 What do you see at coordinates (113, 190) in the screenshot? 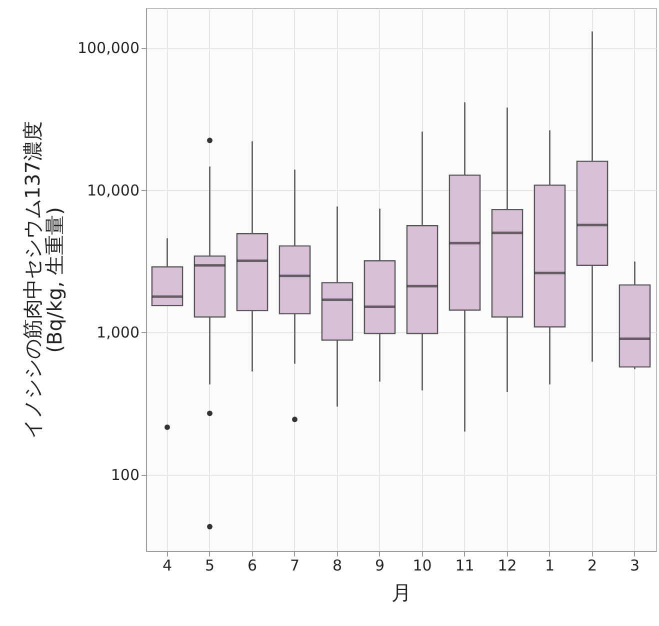
I see `y-tick-label: 10,000` at bounding box center [113, 190].